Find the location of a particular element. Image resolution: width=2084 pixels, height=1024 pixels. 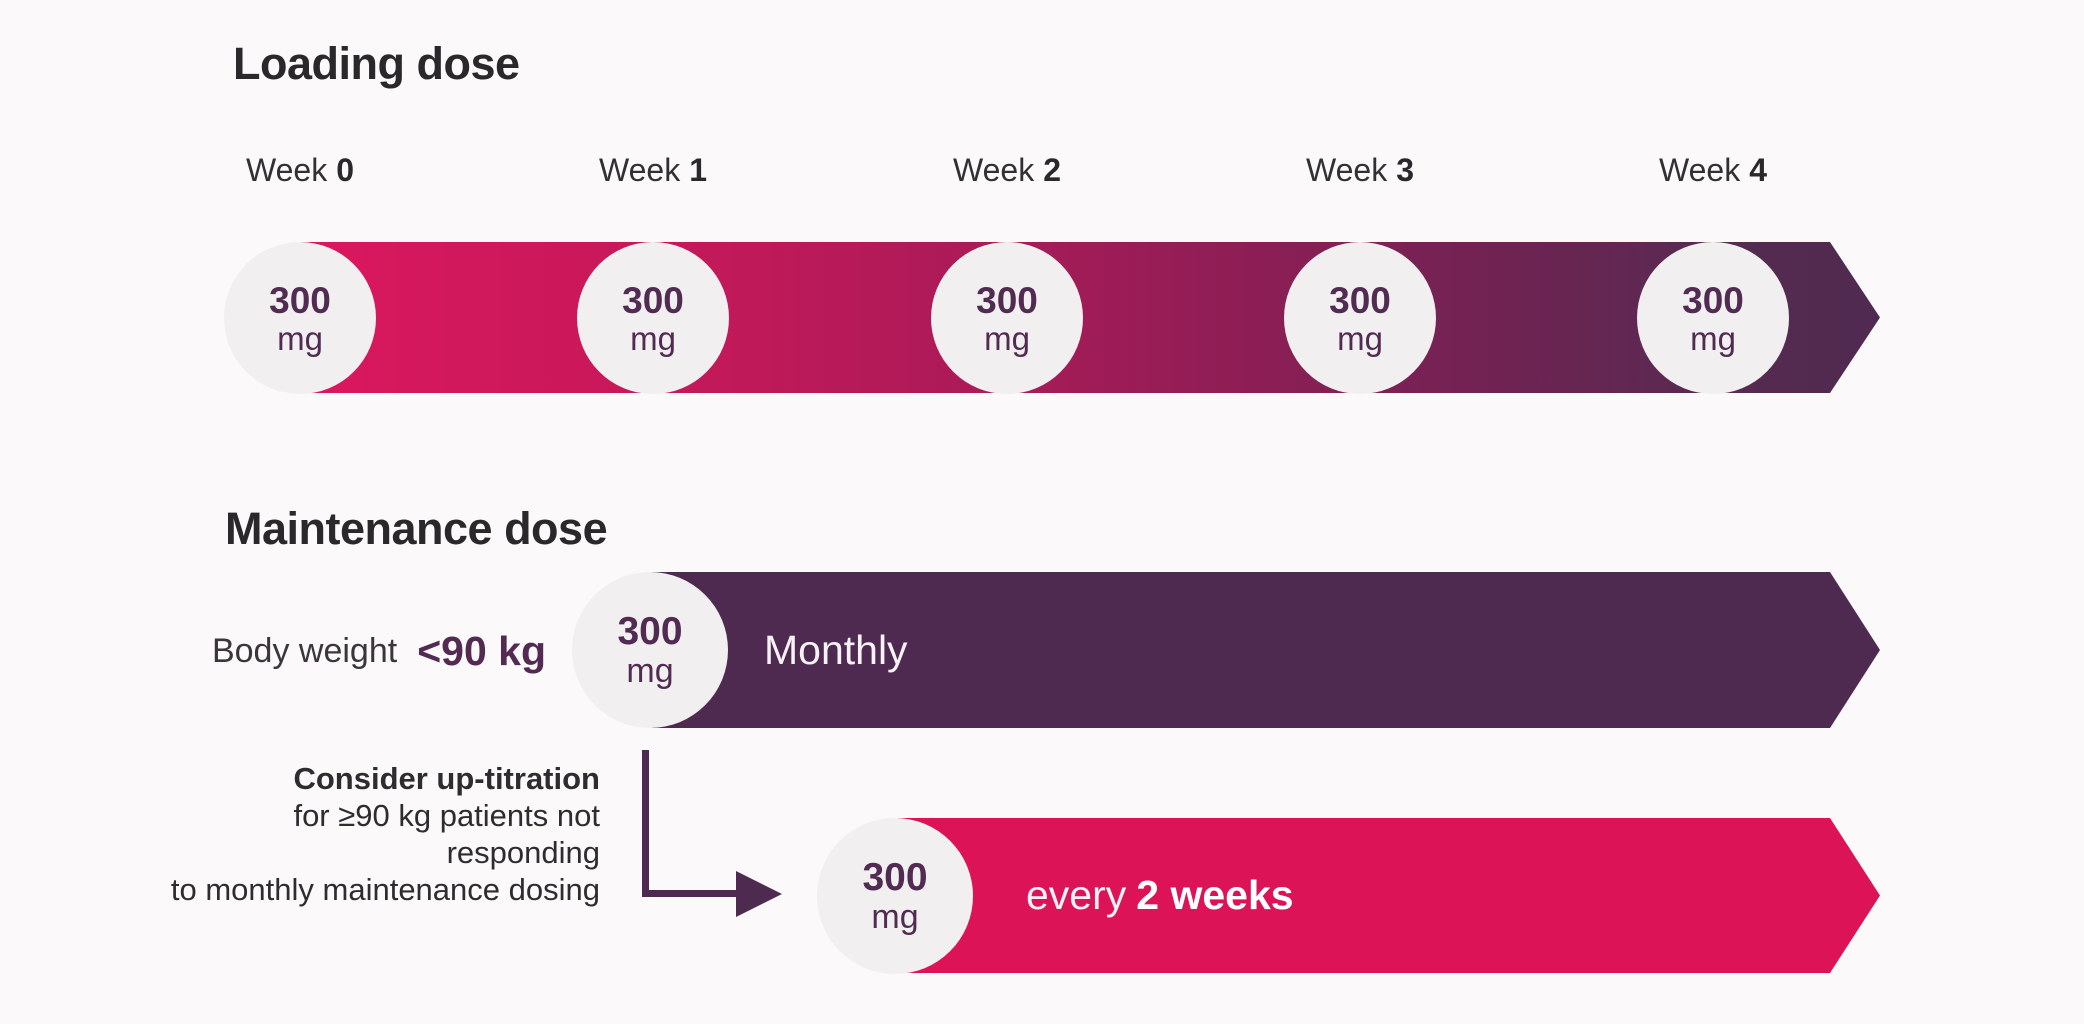

monthly-frequency-label: Monthly is located at coordinates (836, 649).